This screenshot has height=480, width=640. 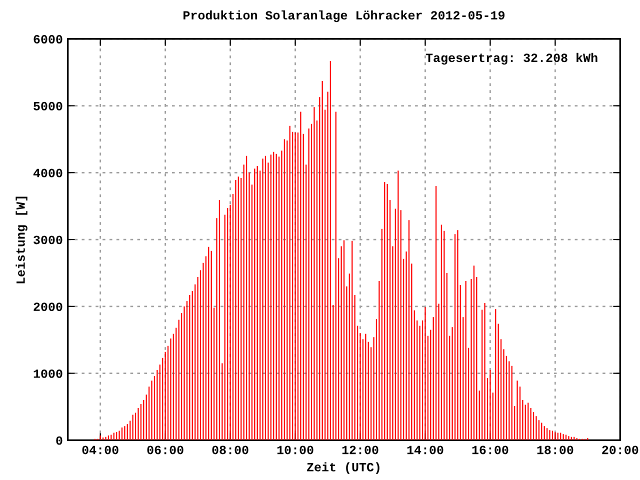 What do you see at coordinates (620, 450) in the screenshot?
I see `x-tick-label: 20:00` at bounding box center [620, 450].